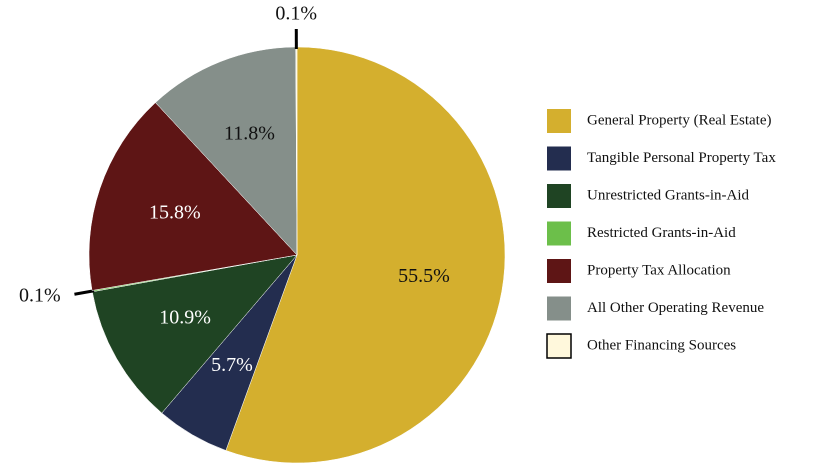 The width and height of the screenshot is (835, 464). I want to click on legend-label: Restricted Grants-in-Aid, so click(661, 233).